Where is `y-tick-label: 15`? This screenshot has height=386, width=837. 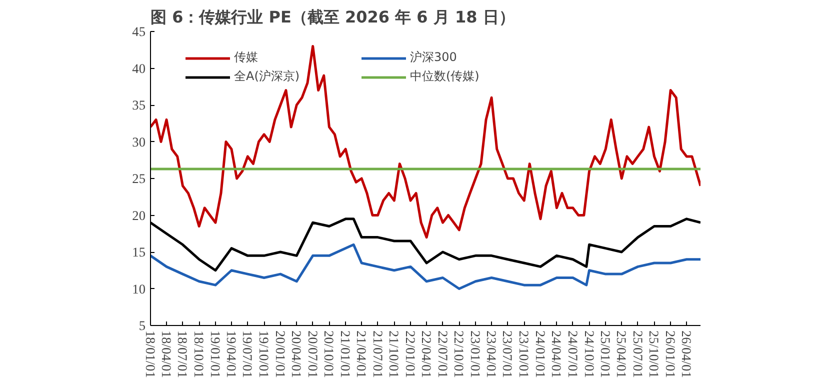
y-tick-label: 15 is located at coordinates (139, 252).